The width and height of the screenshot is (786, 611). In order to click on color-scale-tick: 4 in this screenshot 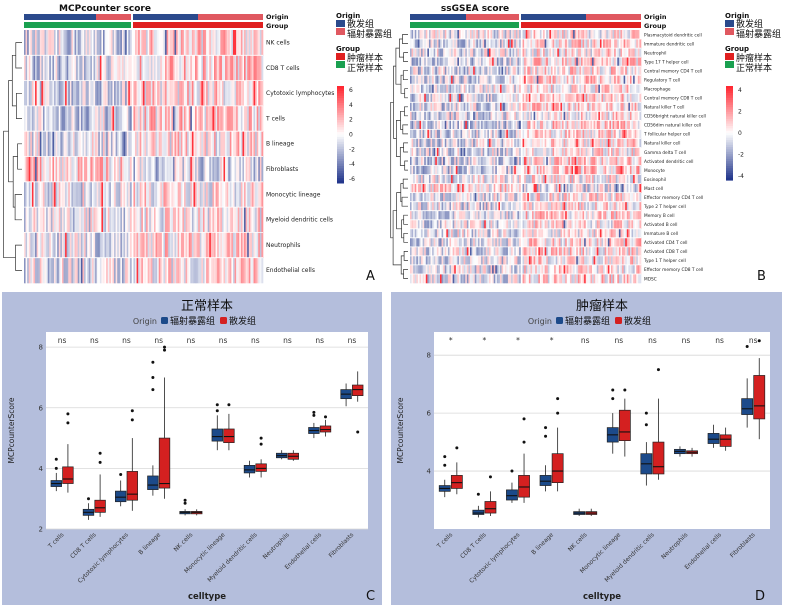, I will do `click(351, 105)`.